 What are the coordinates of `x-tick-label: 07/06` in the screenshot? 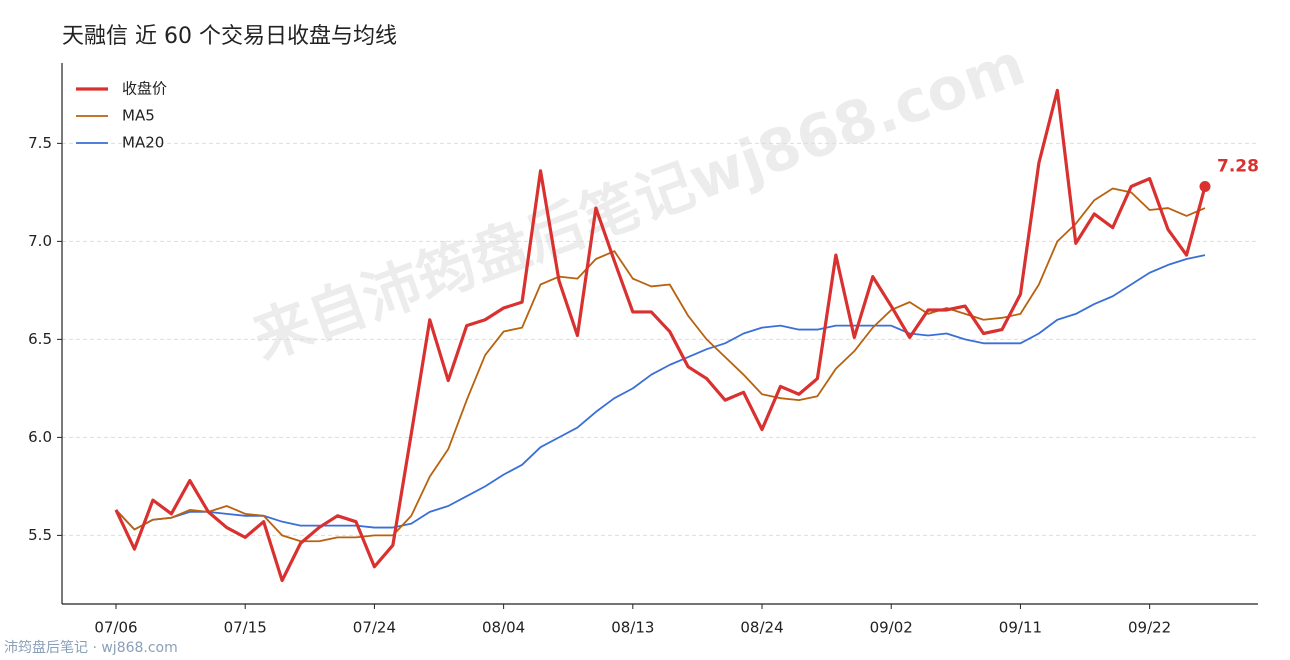 It's located at (115, 628).